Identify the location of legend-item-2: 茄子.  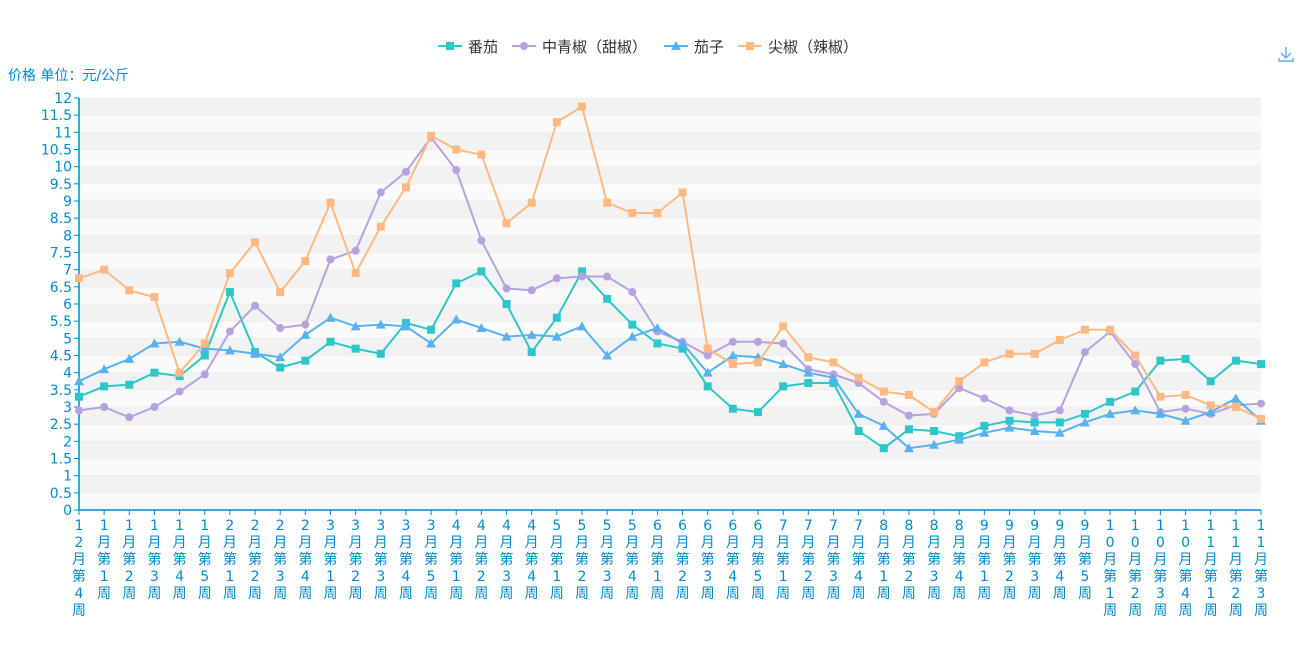
(694, 47).